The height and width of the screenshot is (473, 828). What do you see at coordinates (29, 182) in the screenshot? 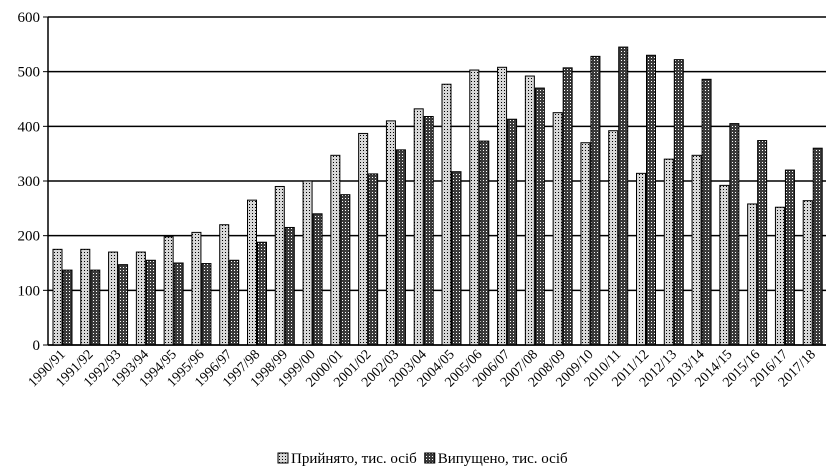
I see `y-tick-label: 300` at bounding box center [29, 182].